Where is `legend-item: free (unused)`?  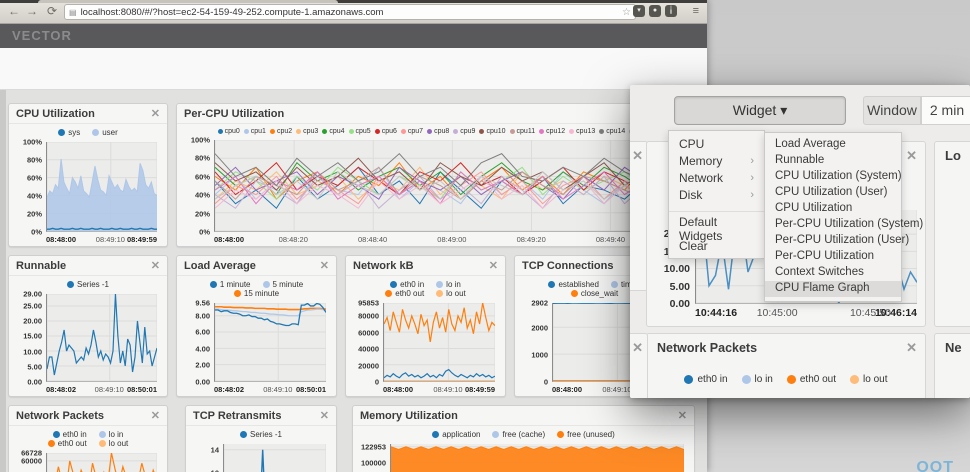
legend-item: free (unused) is located at coordinates (586, 434).